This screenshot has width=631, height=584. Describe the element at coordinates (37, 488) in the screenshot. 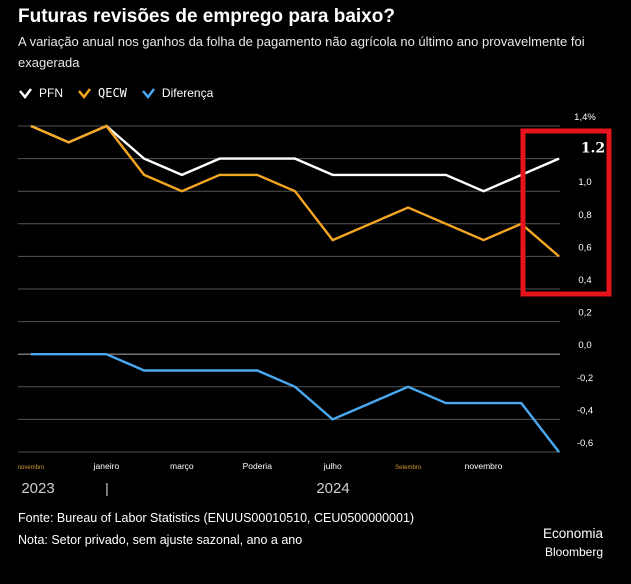

I see `year-label-2023: 2023` at that location.